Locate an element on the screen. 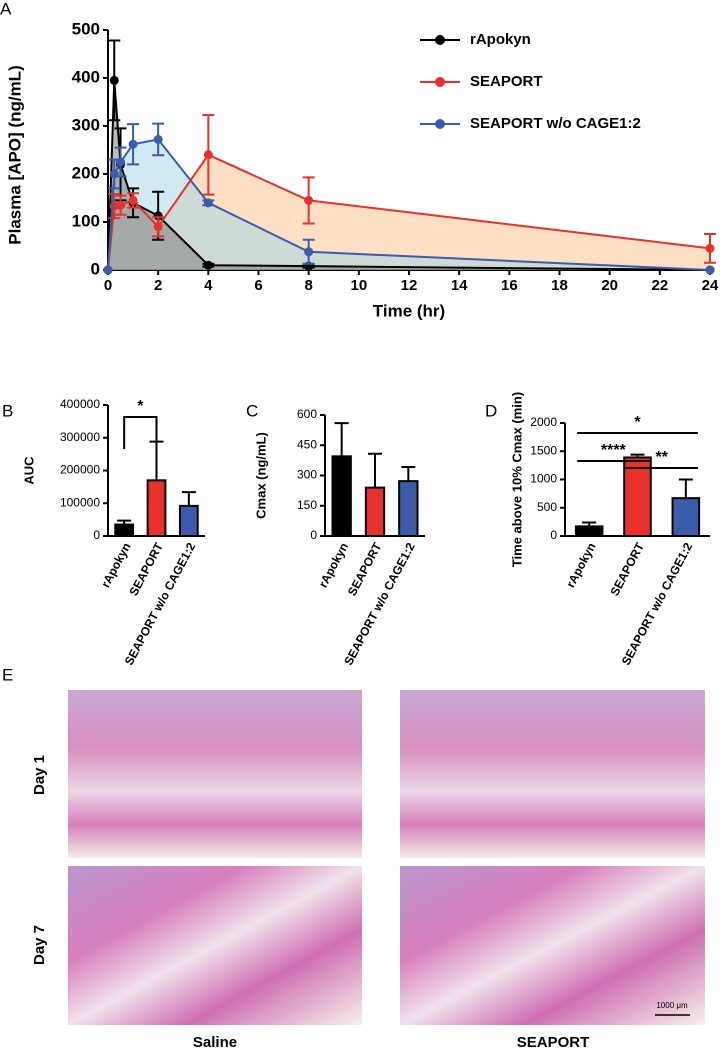 This screenshot has height=1053, width=723. y-axis-label: Plasma [APO] (ng/mL) is located at coordinates (14, 154).